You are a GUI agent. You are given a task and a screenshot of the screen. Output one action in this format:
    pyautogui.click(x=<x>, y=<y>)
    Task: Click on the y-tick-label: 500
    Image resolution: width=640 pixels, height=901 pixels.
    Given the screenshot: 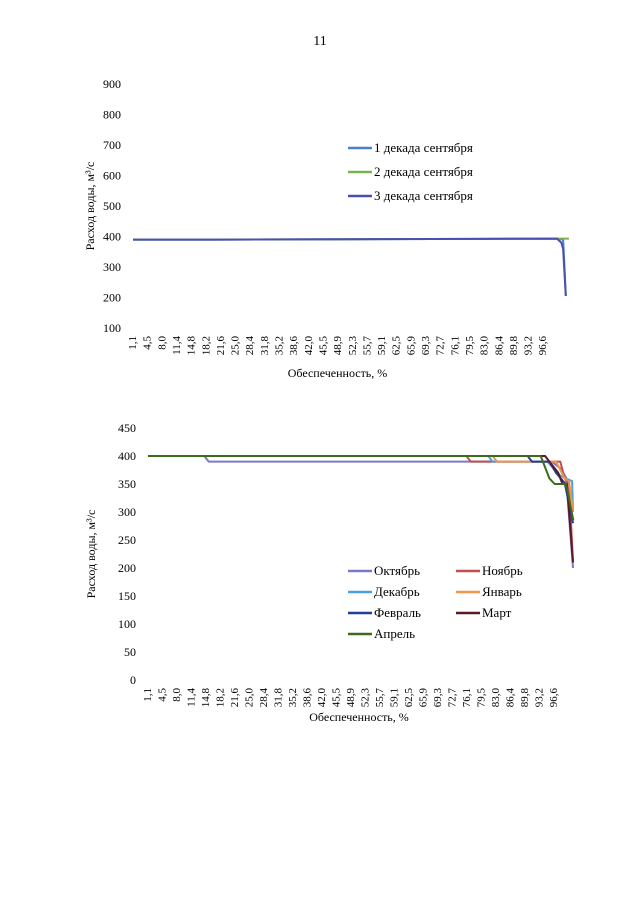 What is the action you would take?
    pyautogui.click(x=112, y=206)
    